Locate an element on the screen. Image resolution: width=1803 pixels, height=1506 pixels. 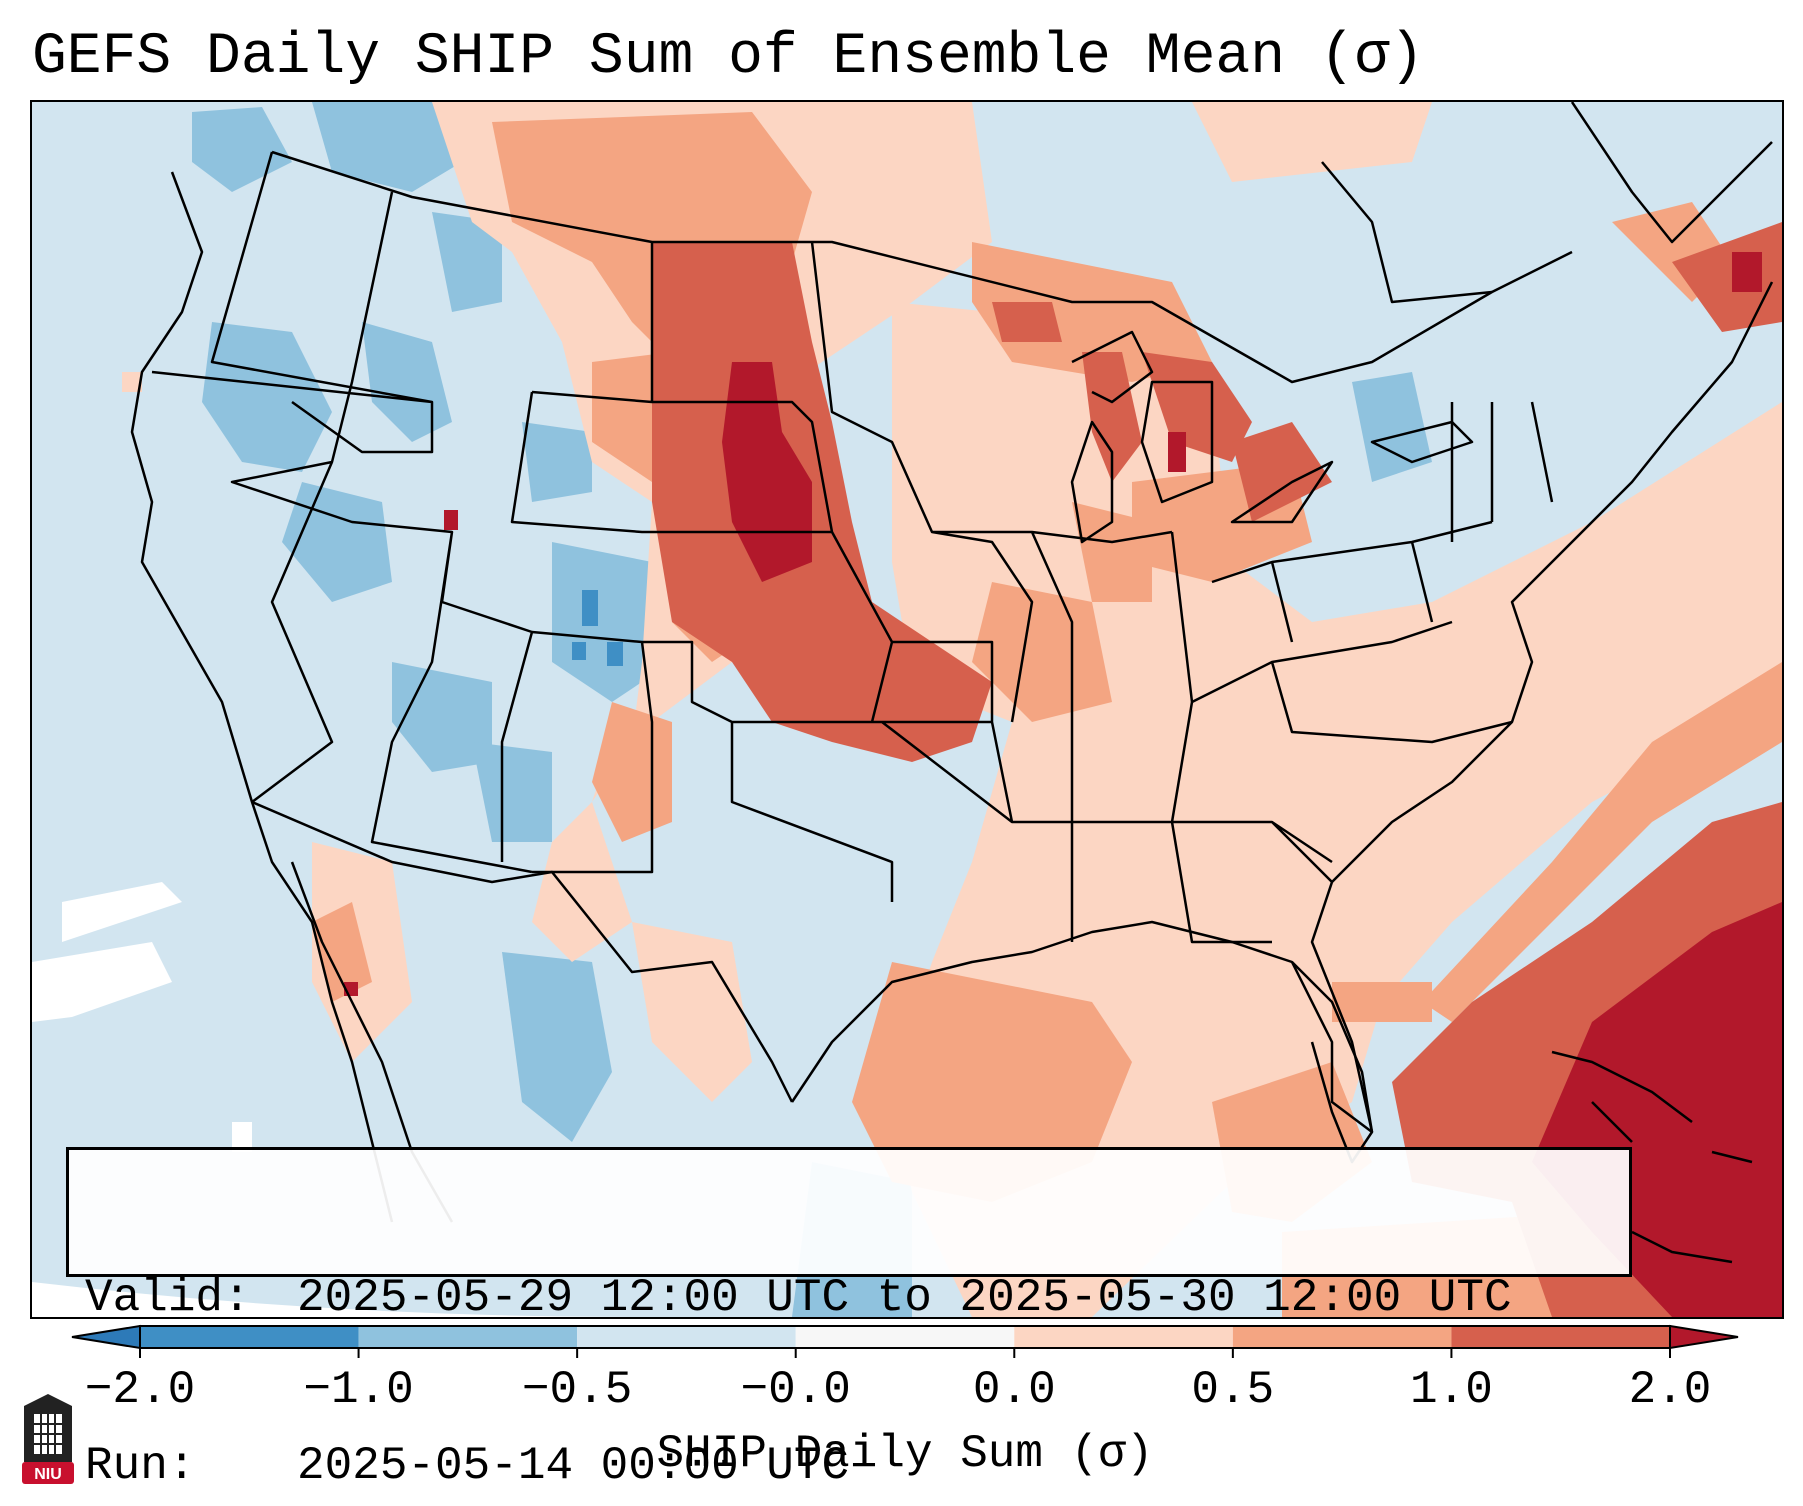
colorbar-tick-label: 2.0 is located at coordinates (1670, 1390).